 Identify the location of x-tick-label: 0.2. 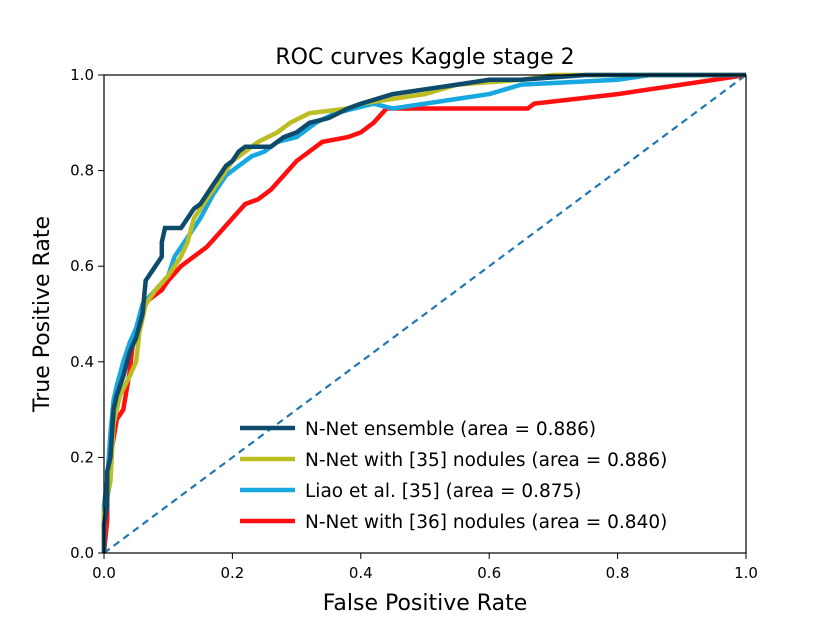
(232, 573).